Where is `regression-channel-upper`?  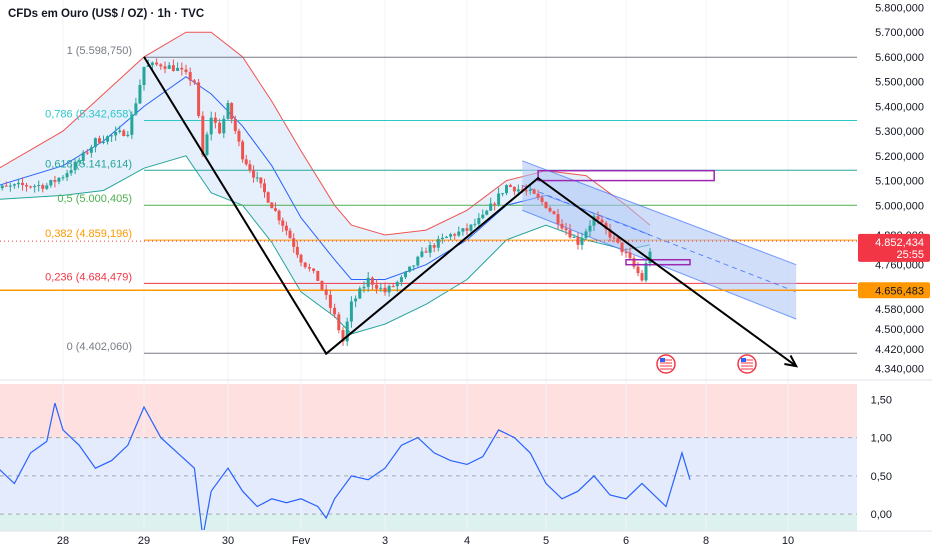
regression-channel-upper is located at coordinates (659, 213).